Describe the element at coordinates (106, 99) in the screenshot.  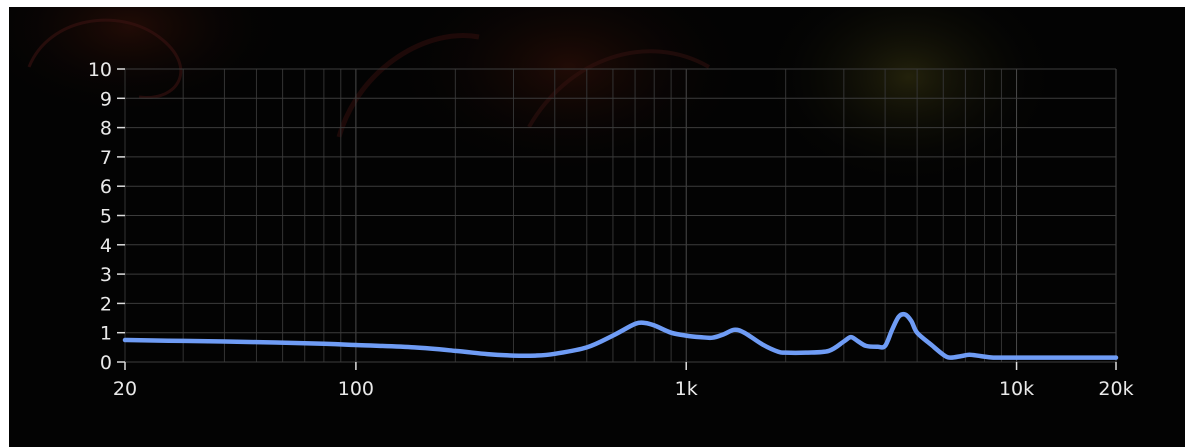
I see `y-tick-label: 9` at that location.